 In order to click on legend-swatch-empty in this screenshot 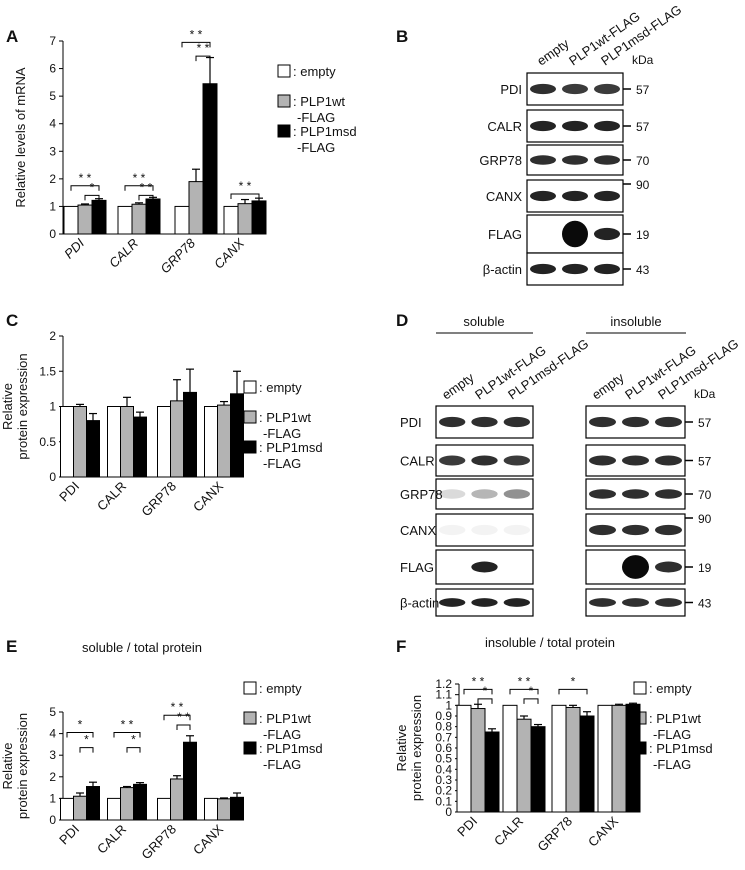, I will do `click(640, 688)`.